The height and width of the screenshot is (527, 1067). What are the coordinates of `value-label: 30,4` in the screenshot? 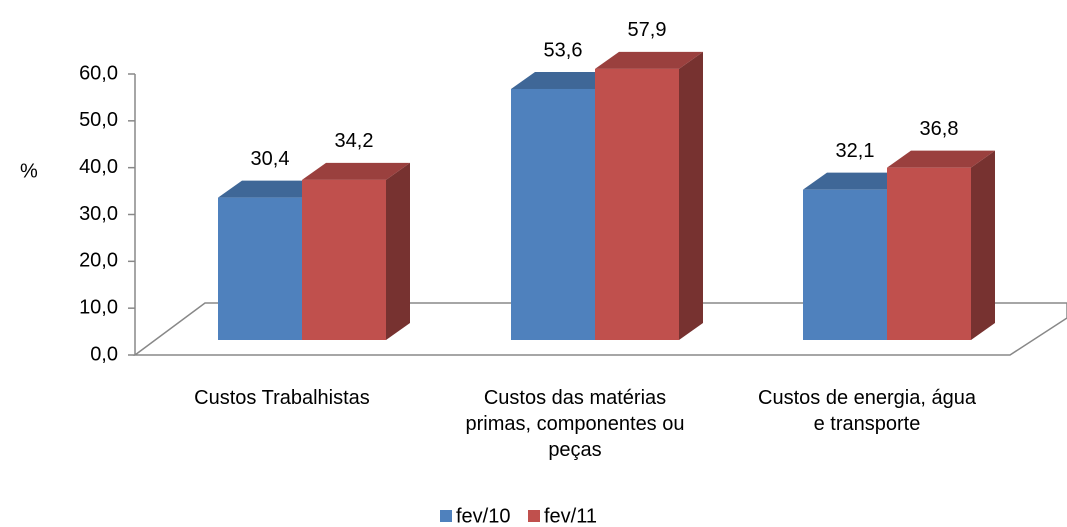 It's located at (270, 159).